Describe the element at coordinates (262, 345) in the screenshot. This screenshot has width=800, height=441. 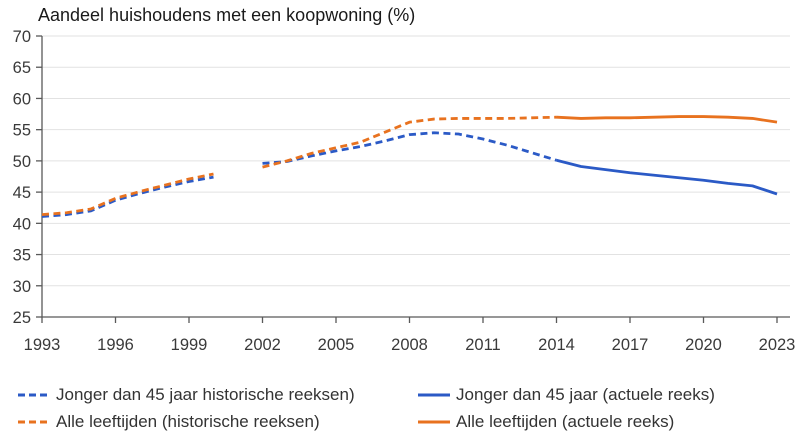
I see `x-axis-tick-label: 2002` at that location.